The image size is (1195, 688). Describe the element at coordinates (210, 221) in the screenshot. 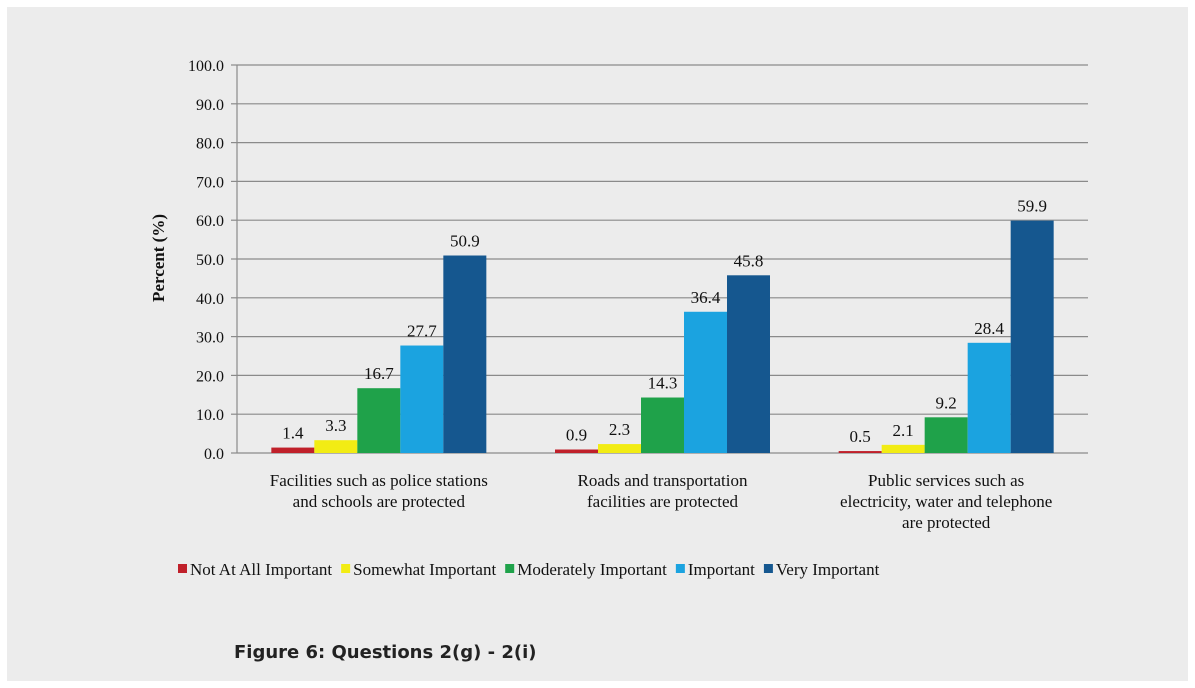

I see `y-tick-label: 60.0` at that location.